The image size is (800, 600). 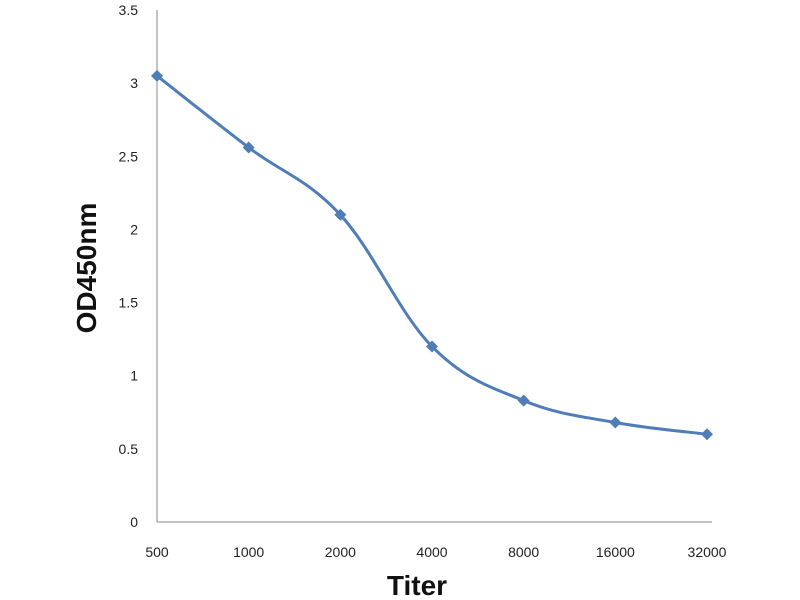 What do you see at coordinates (129, 449) in the screenshot?
I see `y-tick-label: 0.5` at bounding box center [129, 449].